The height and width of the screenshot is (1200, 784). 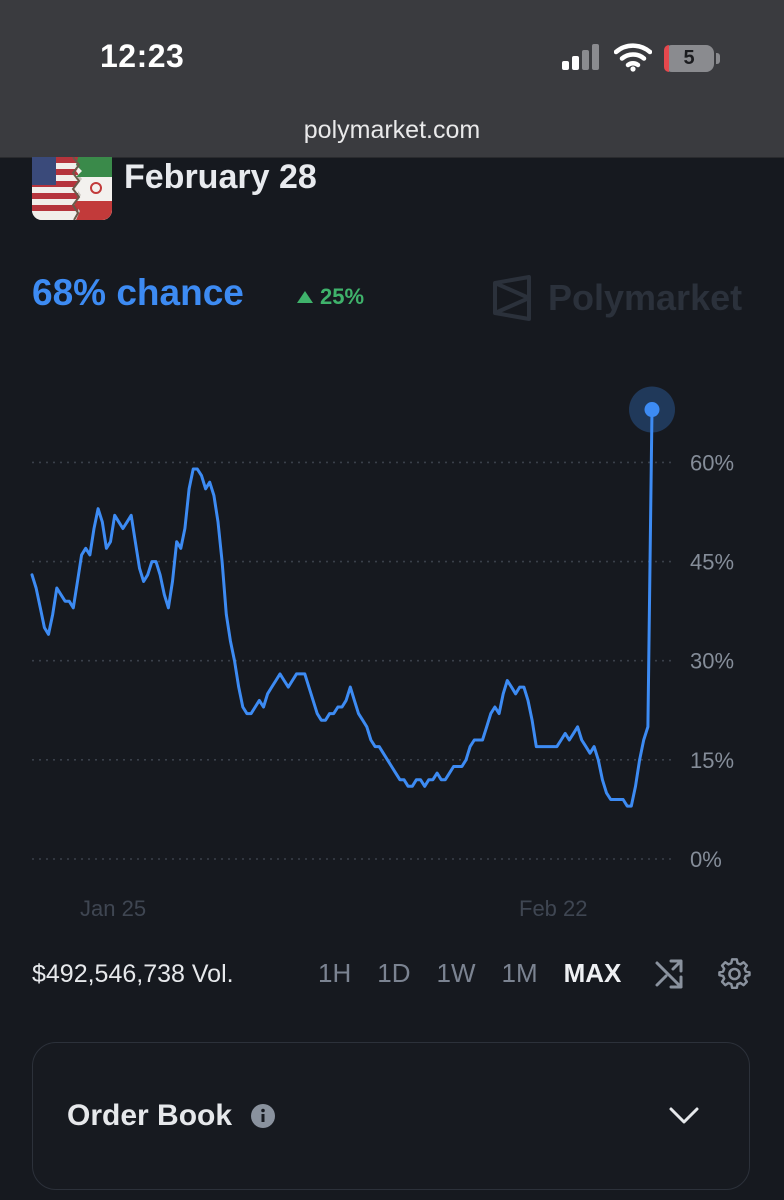 I want to click on address-bar: polymarket.com, so click(x=392, y=130).